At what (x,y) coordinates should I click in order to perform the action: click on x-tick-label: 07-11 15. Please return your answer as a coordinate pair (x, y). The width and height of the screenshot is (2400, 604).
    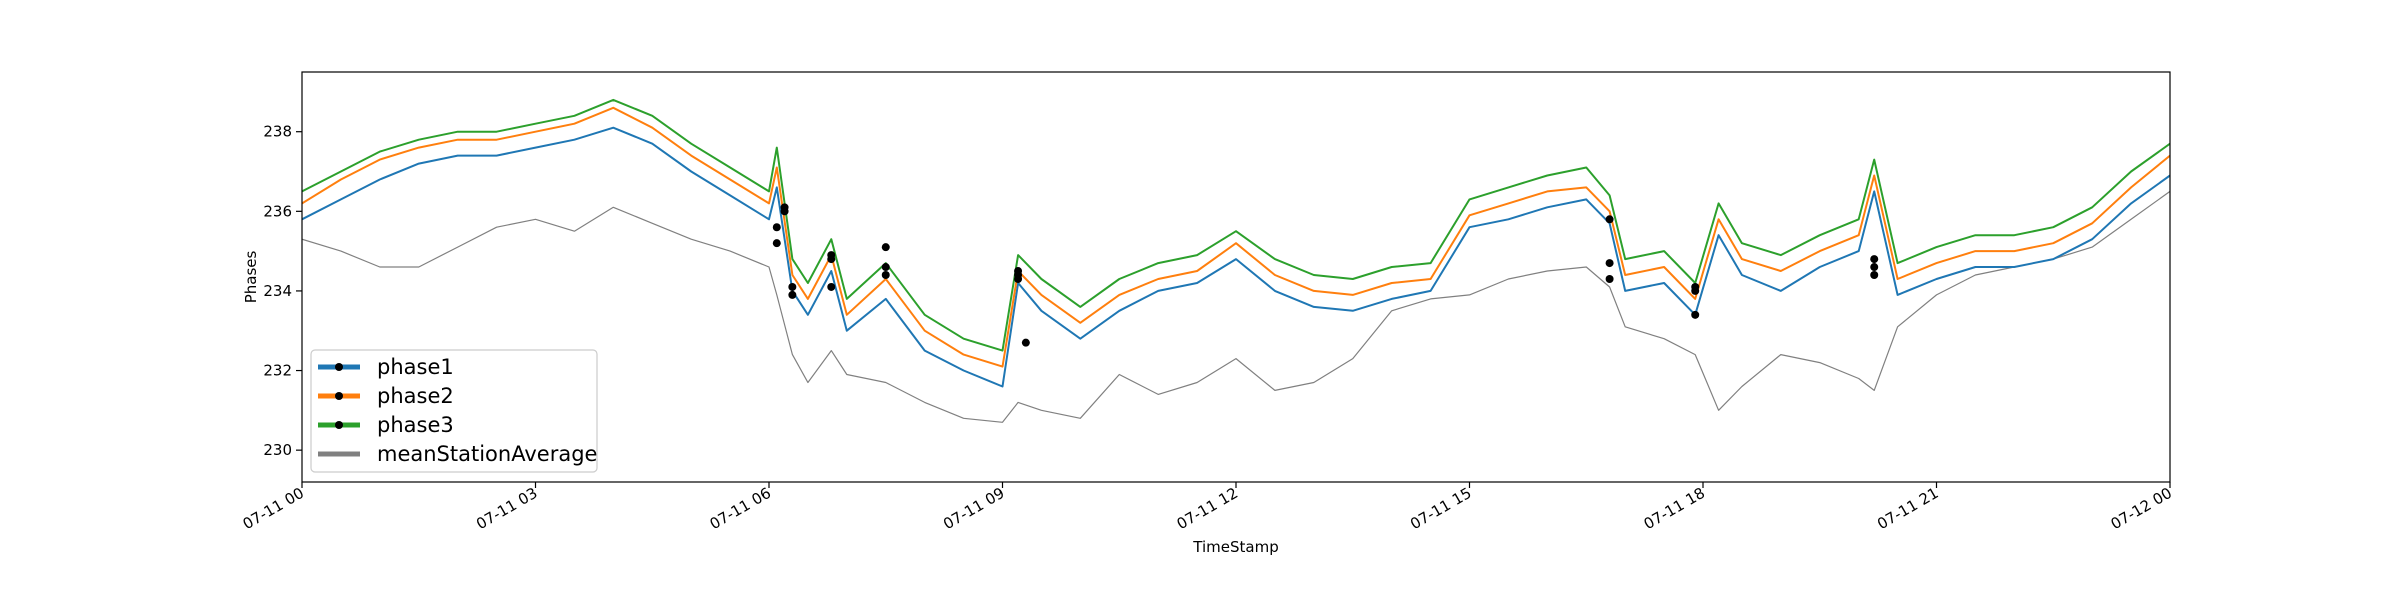
    Looking at the image, I should click on (1440, 508).